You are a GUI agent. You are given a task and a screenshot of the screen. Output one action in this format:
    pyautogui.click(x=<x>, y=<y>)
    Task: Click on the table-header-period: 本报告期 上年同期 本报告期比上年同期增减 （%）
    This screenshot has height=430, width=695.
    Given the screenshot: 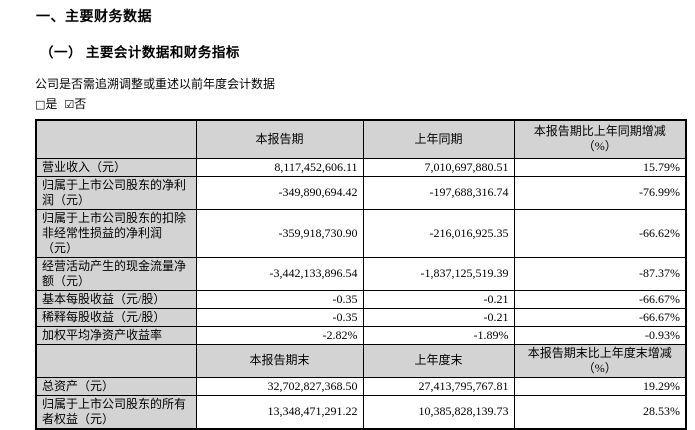 What is the action you would take?
    pyautogui.click(x=361, y=139)
    